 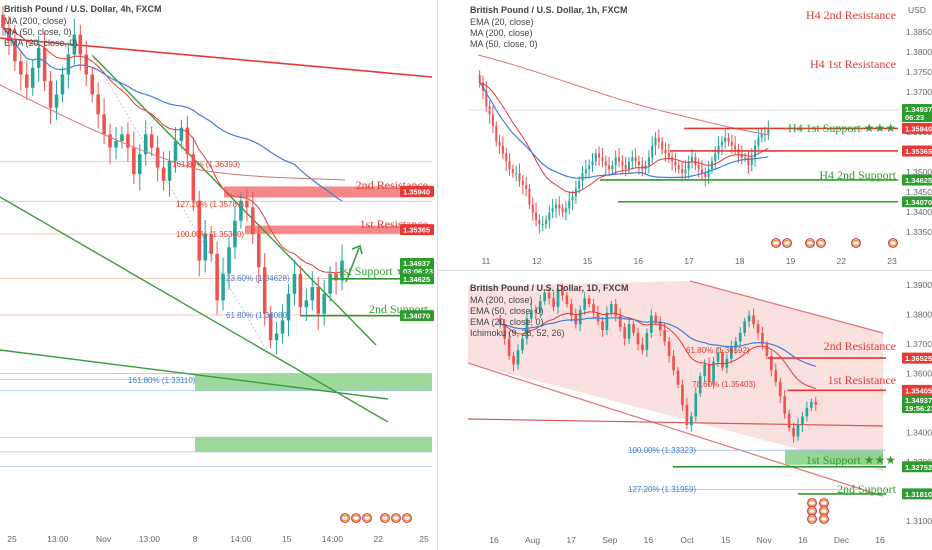 What do you see at coordinates (919, 315) in the screenshot?
I see `br-ytick: 1.38000` at bounding box center [919, 315].